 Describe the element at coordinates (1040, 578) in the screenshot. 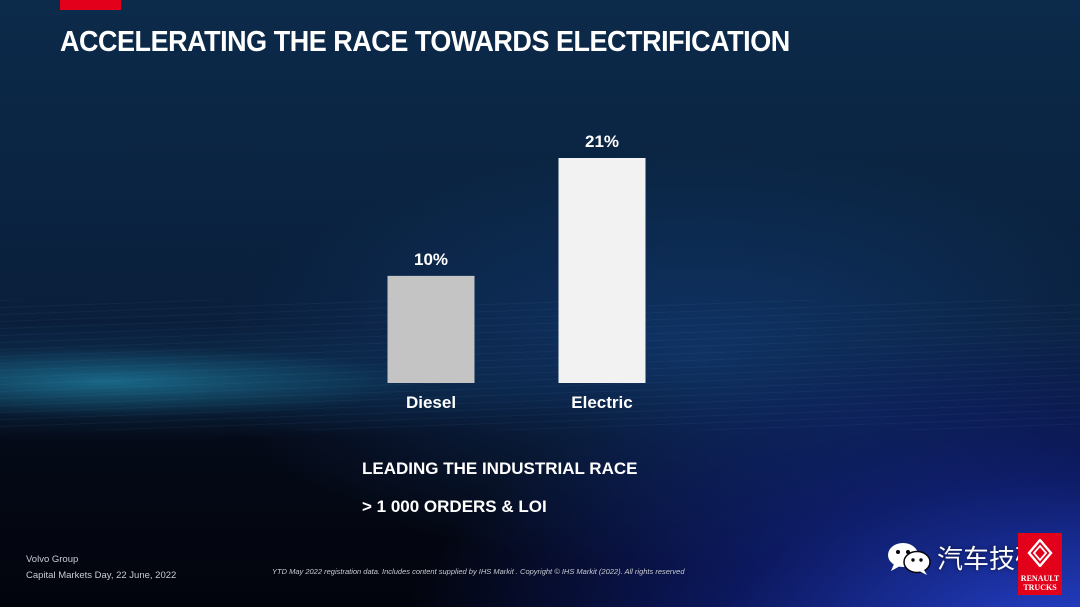

I see `logo-text-line-1: RENAULT` at that location.